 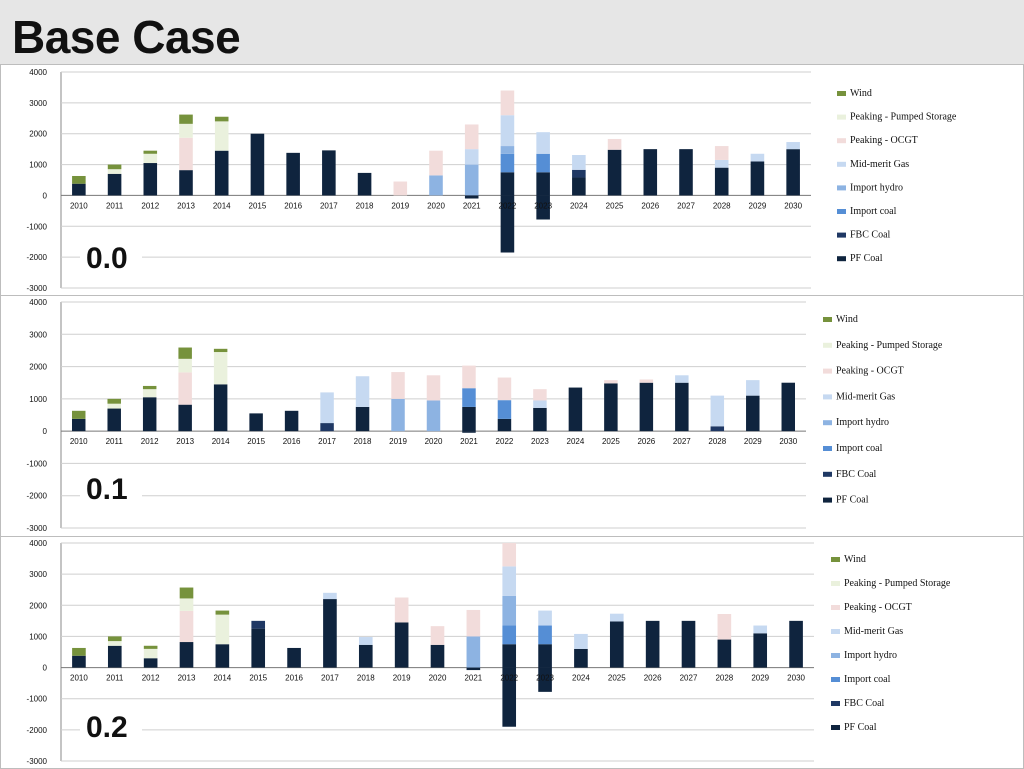 I want to click on x-tick-label: 2015, so click(x=256, y=441).